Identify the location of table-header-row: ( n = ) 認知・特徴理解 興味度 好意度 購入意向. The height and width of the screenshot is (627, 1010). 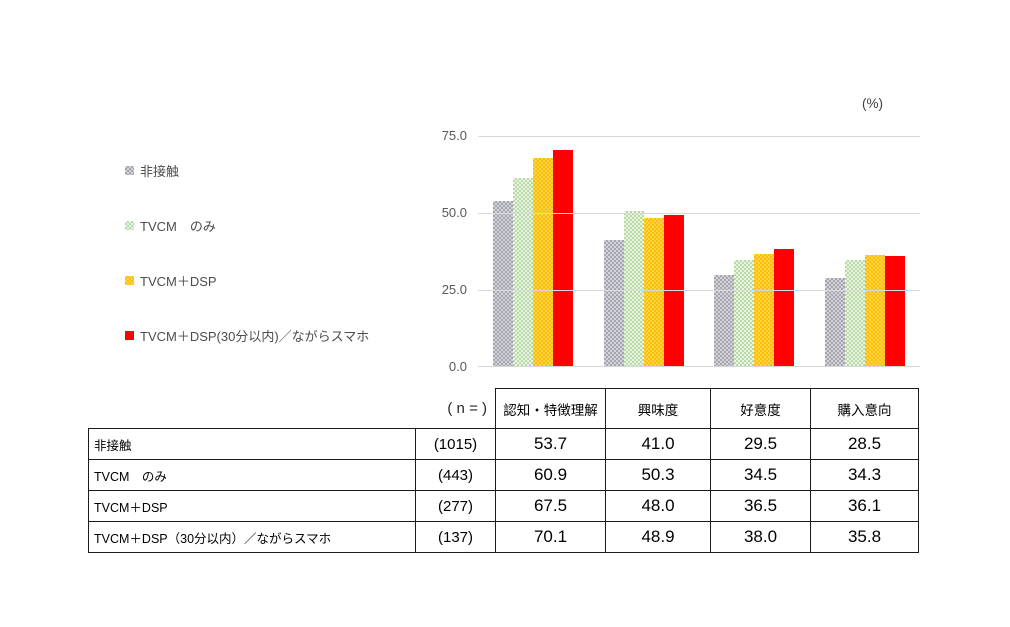
(504, 408).